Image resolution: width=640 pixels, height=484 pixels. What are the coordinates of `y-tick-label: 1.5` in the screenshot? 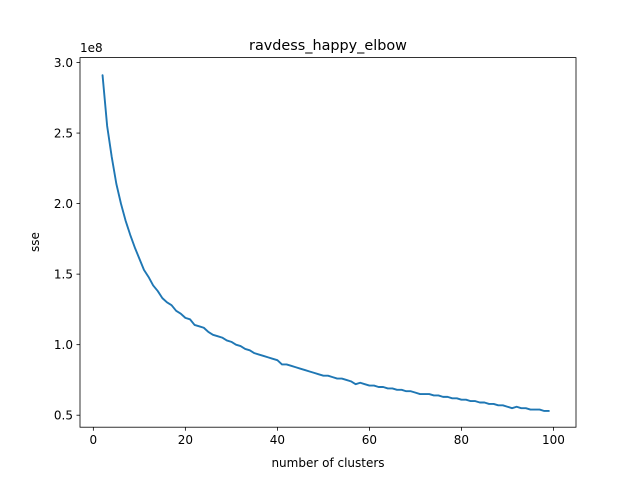 It's located at (63, 274).